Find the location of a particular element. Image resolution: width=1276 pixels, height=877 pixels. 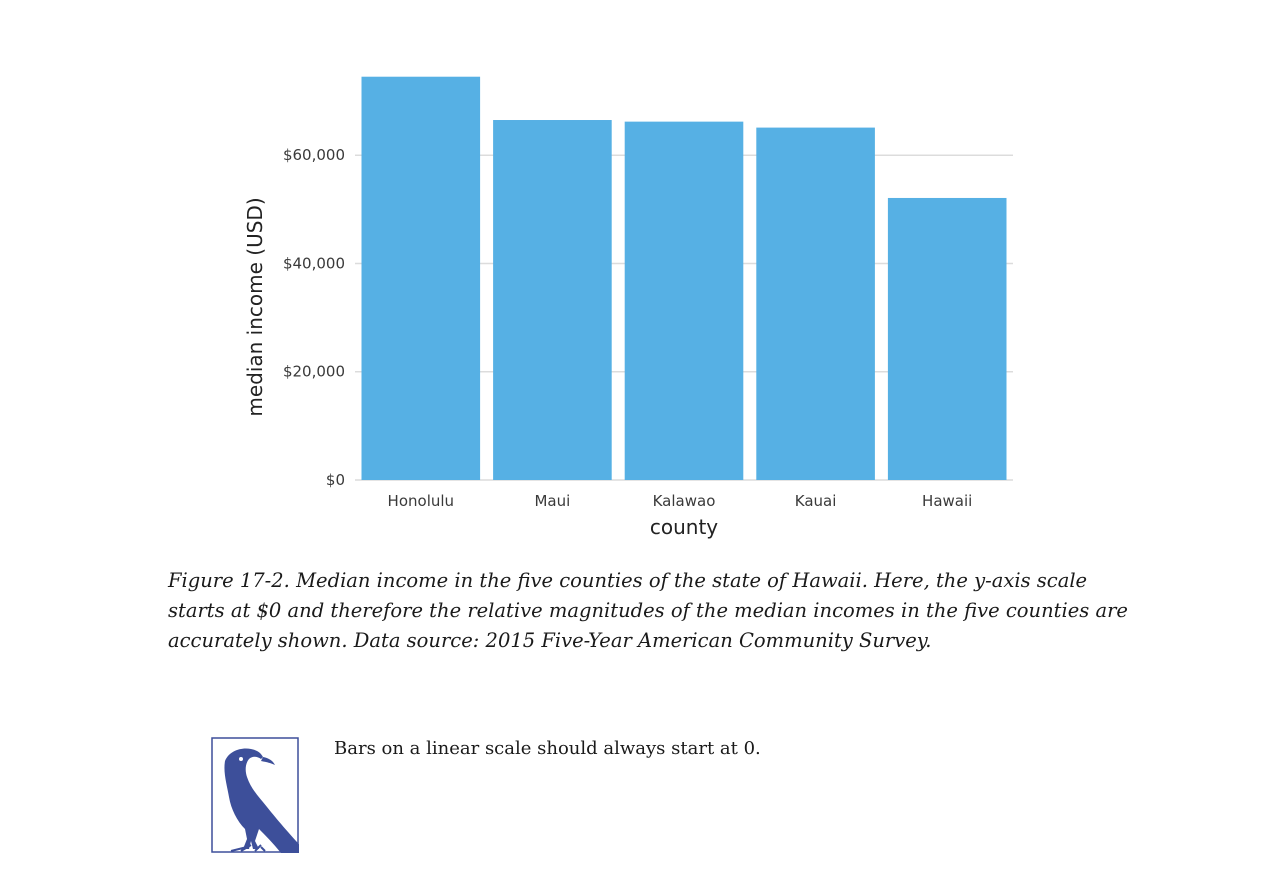

bar-honolulu is located at coordinates (421, 278).